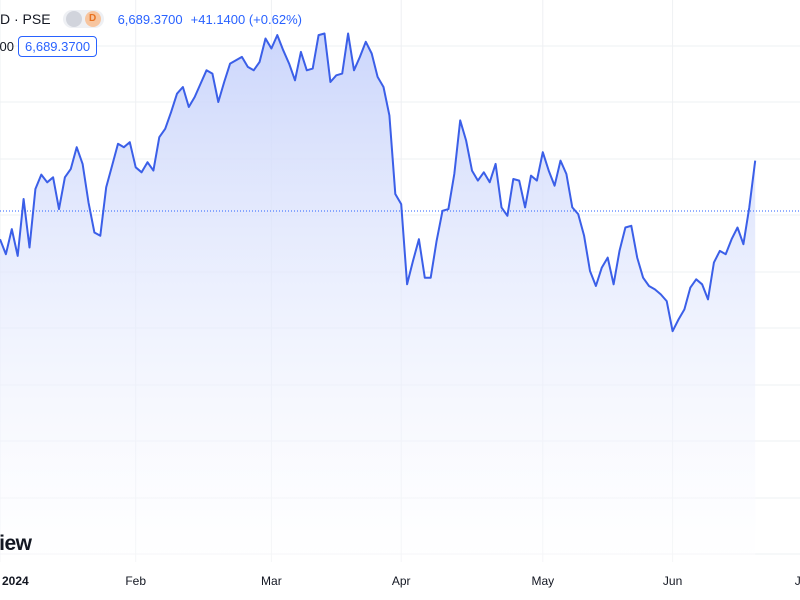  What do you see at coordinates (92, 19) in the screenshot?
I see `interval-badge: D` at bounding box center [92, 19].